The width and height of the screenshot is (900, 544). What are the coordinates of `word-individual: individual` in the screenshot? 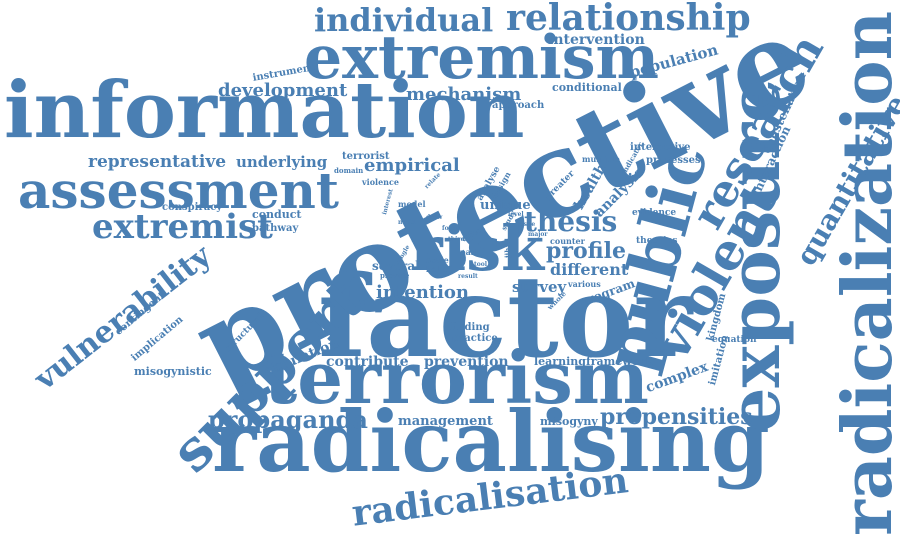 It's located at (404, 20).